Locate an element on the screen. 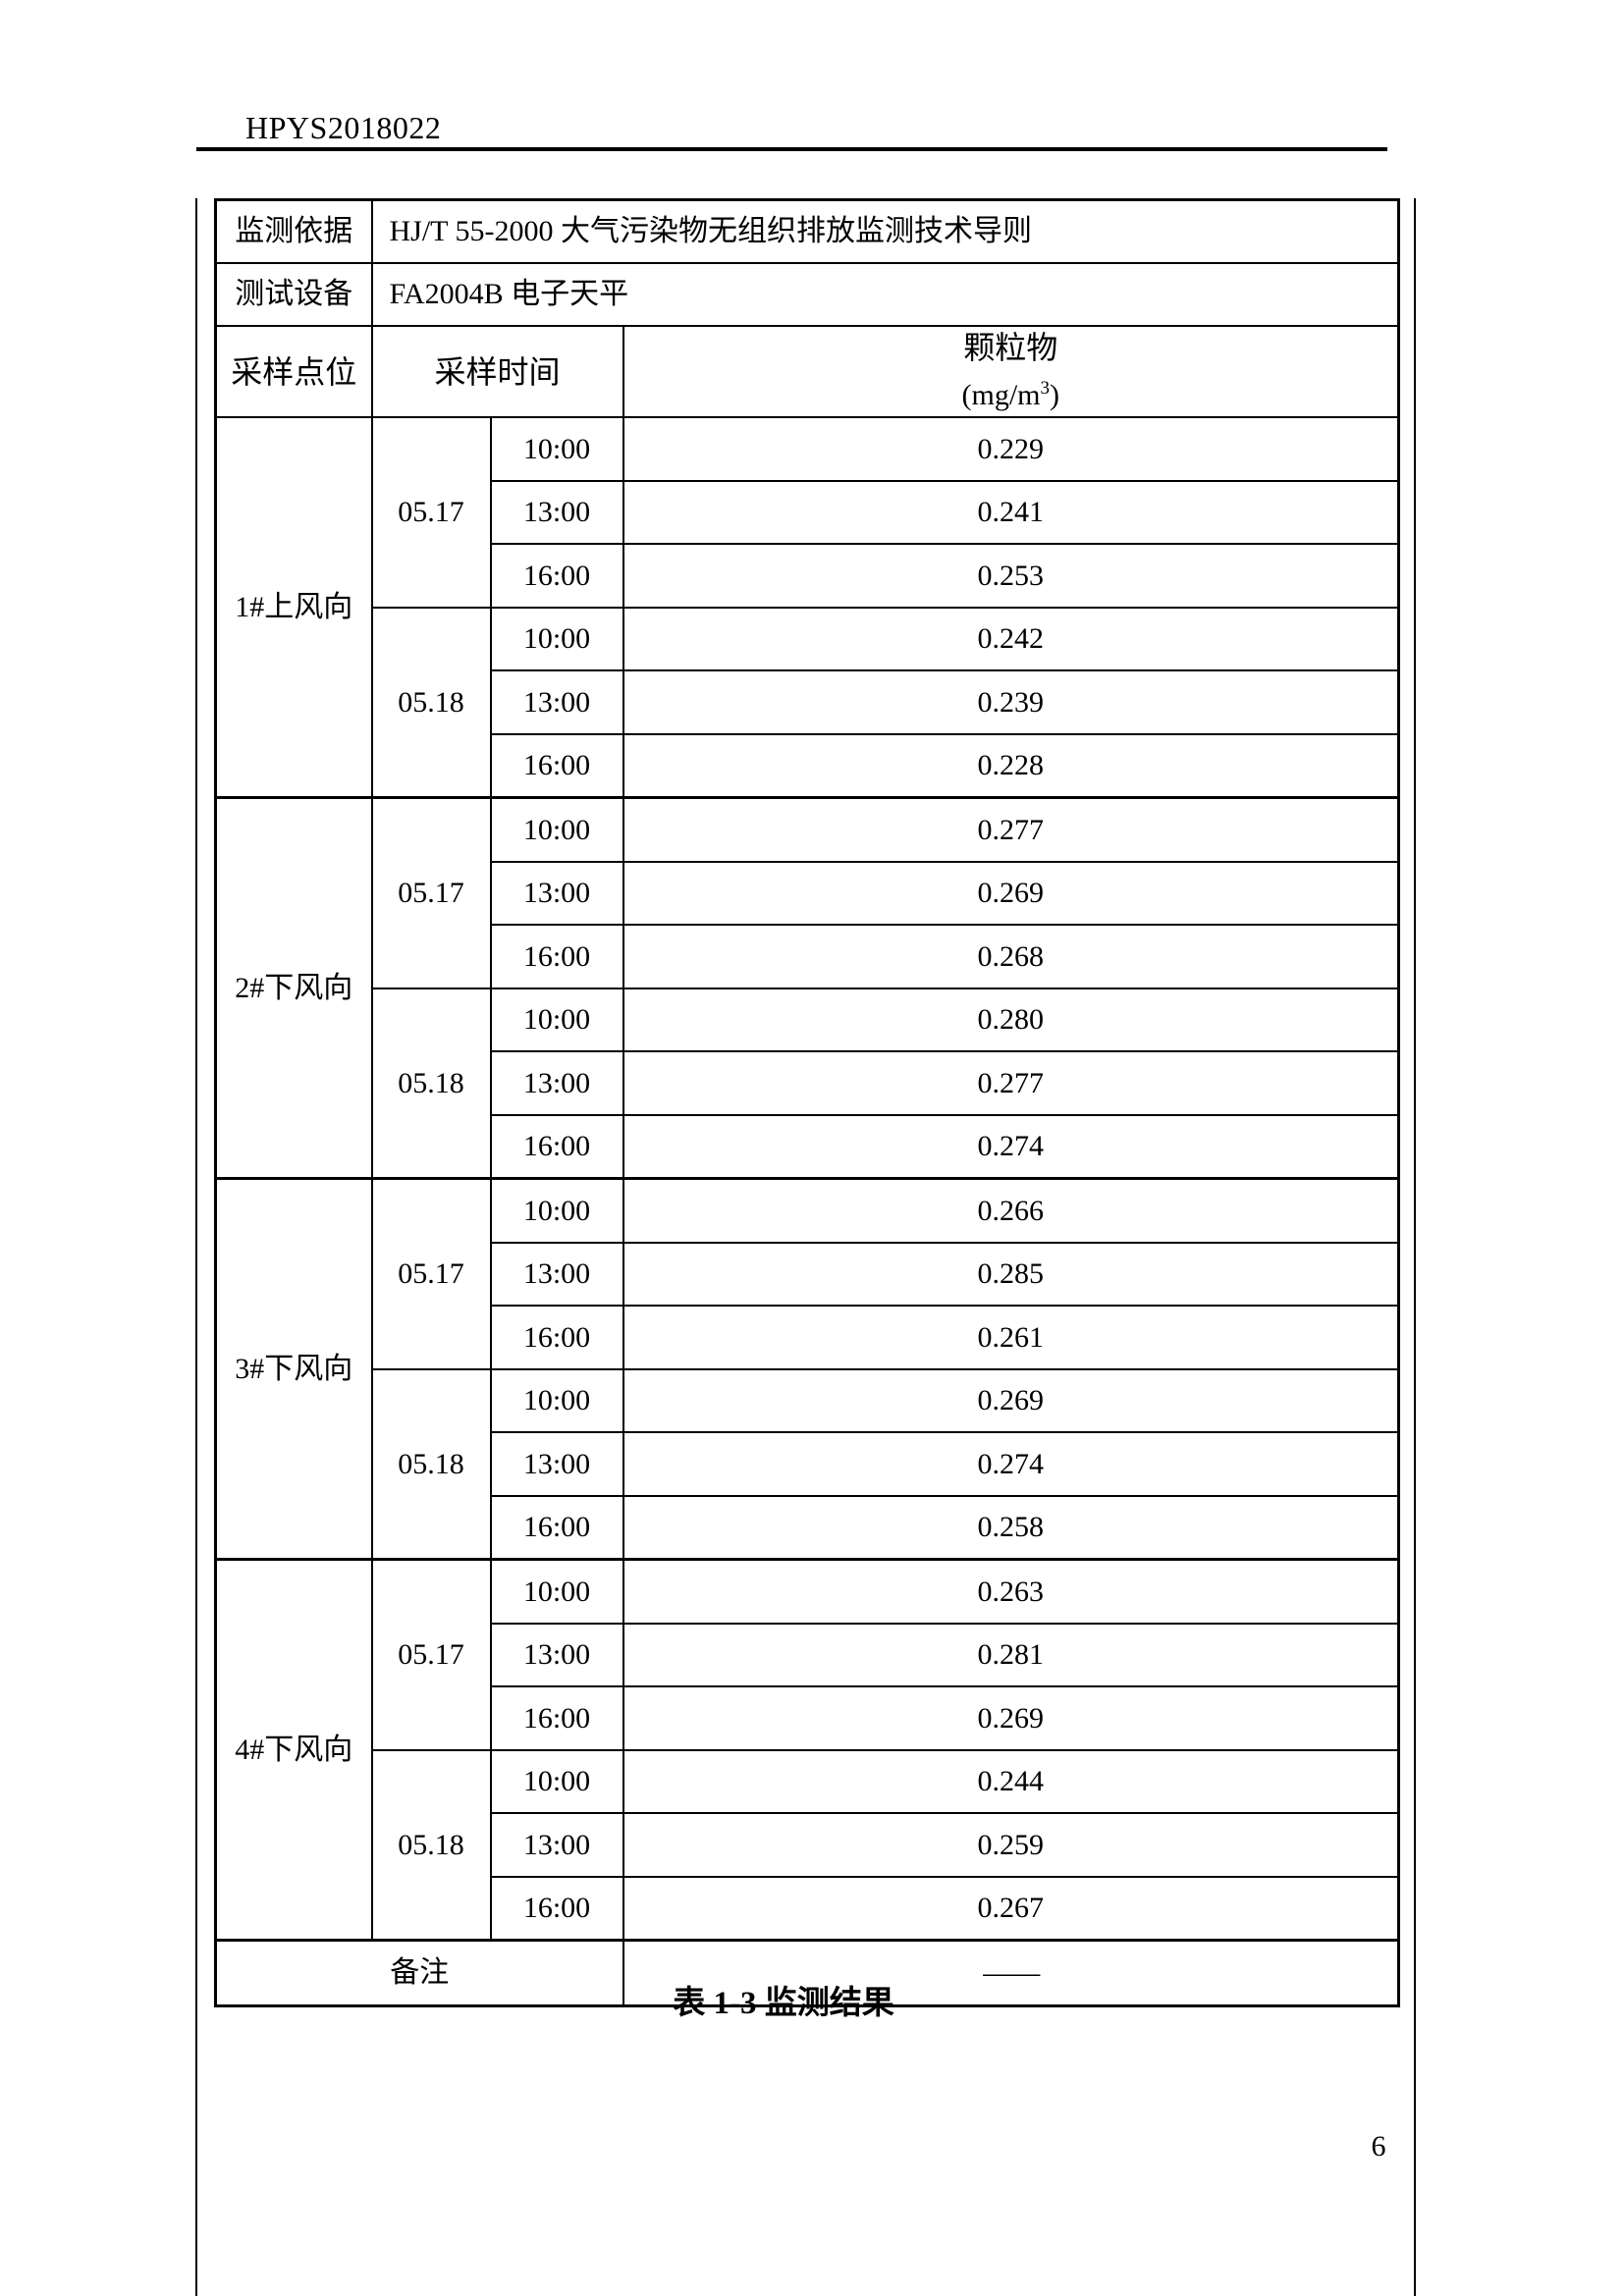 This screenshot has width=1624, height=2296. table-remark-section: 备注 —— is located at coordinates (807, 1973).